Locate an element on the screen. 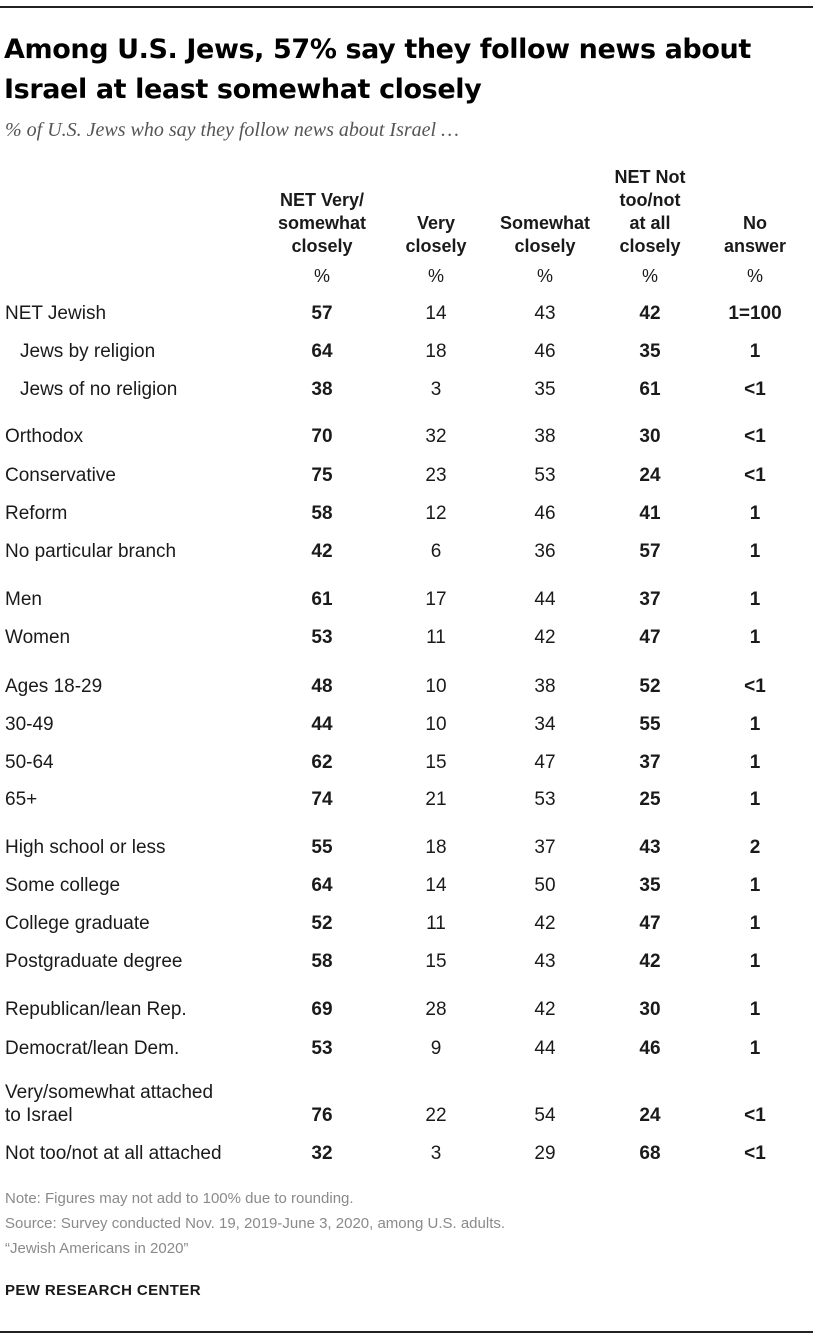 The height and width of the screenshot is (1340, 838). table-cell: 76 is located at coordinates (322, 1115).